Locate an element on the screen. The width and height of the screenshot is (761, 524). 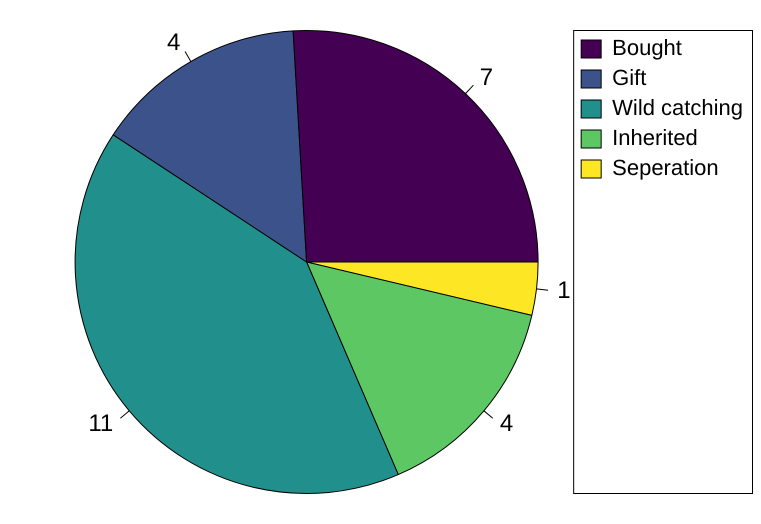
data-label: 7 is located at coordinates (487, 78).